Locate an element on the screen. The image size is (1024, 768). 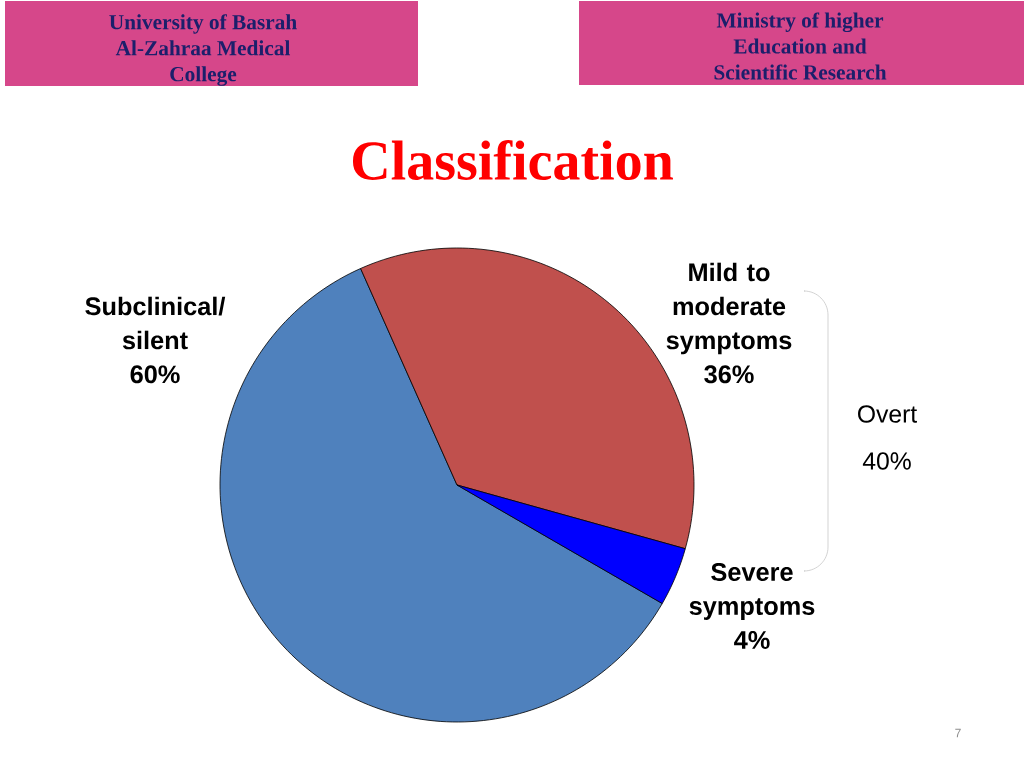
text: Overt is located at coordinates (887, 414).